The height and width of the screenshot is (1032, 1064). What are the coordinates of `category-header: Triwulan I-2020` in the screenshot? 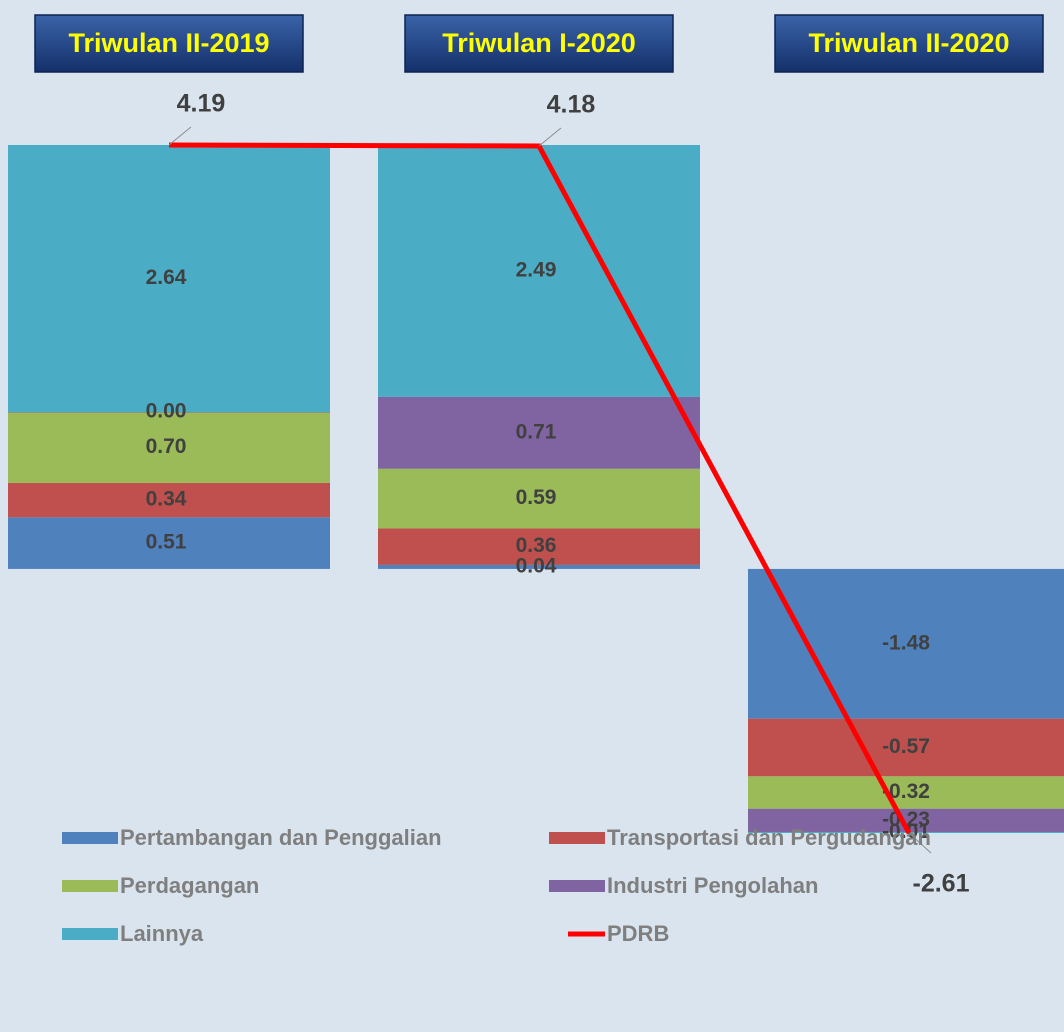 It's located at (539, 43).